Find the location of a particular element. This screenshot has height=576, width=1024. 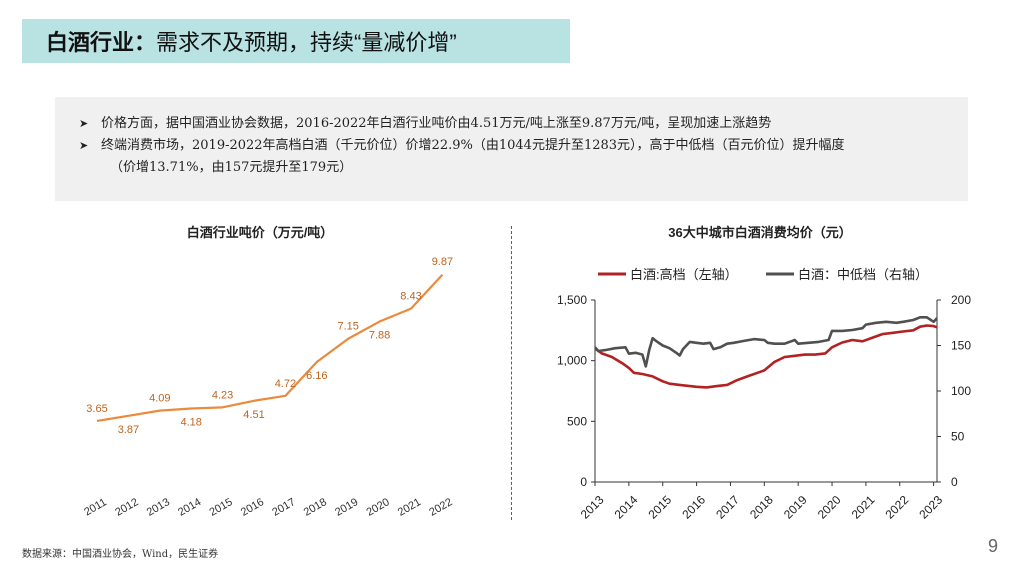

legend-label: 白酒：中低档（右轴） is located at coordinates (863, 274).